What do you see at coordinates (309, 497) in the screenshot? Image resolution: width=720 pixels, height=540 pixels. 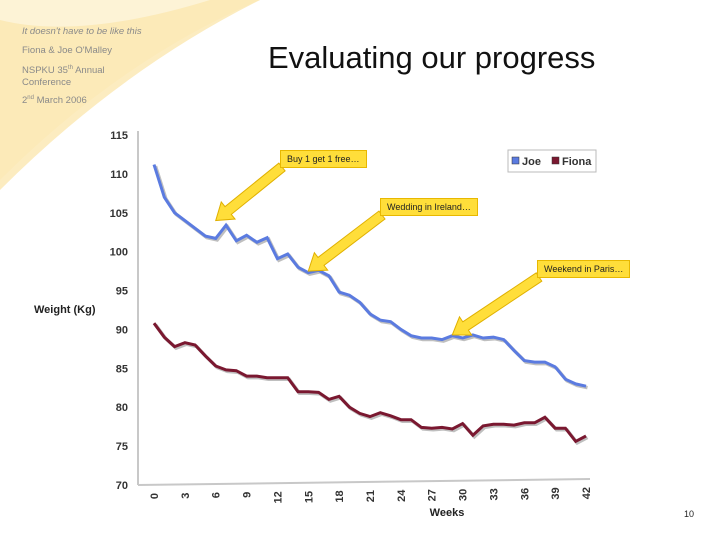 I see `x-tick-label: 15` at bounding box center [309, 497].